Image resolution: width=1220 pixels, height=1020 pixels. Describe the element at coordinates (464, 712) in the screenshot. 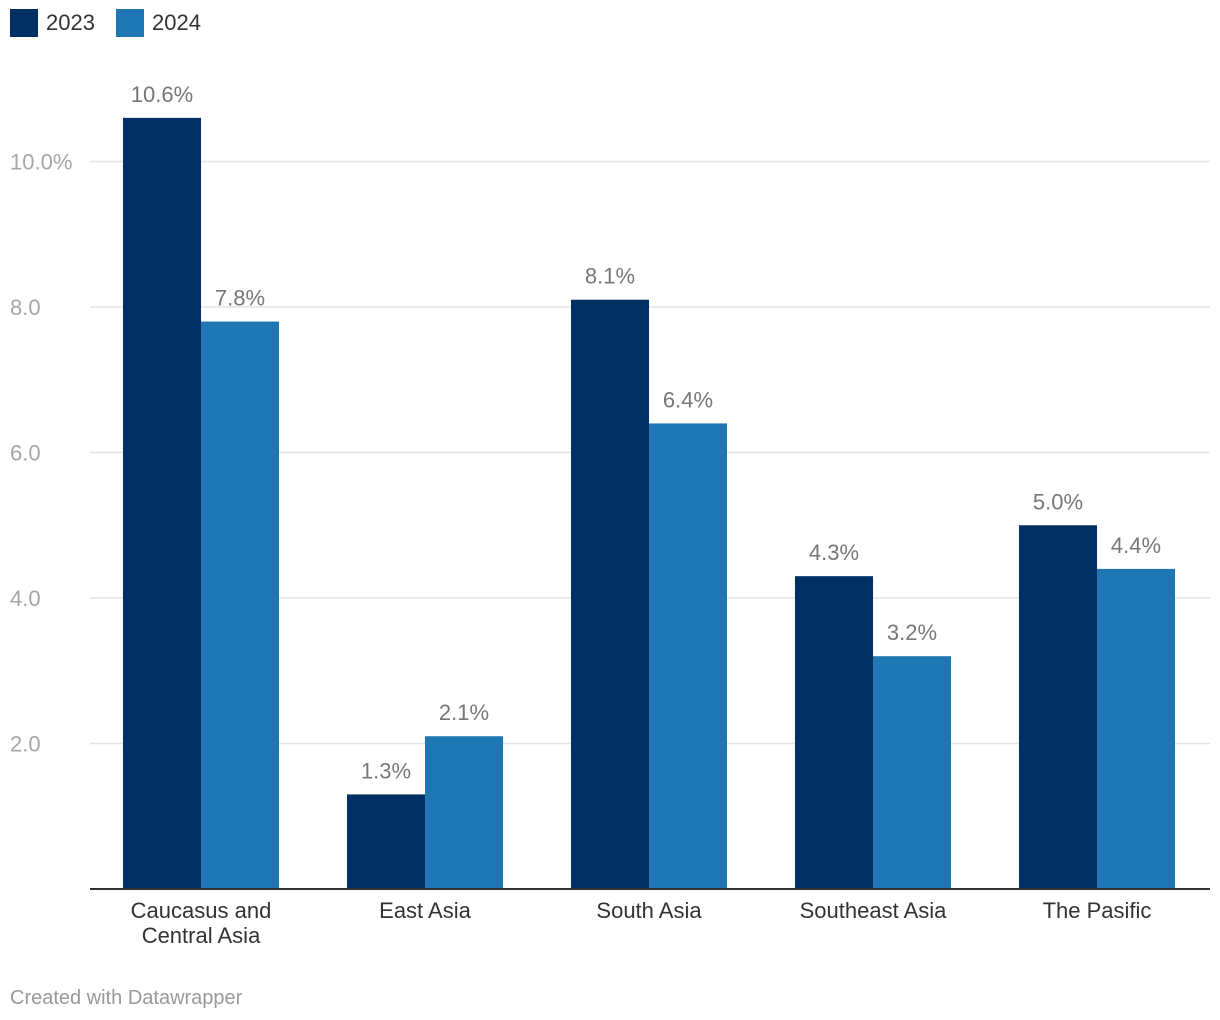

I see `data-label: 2.1%` at that location.